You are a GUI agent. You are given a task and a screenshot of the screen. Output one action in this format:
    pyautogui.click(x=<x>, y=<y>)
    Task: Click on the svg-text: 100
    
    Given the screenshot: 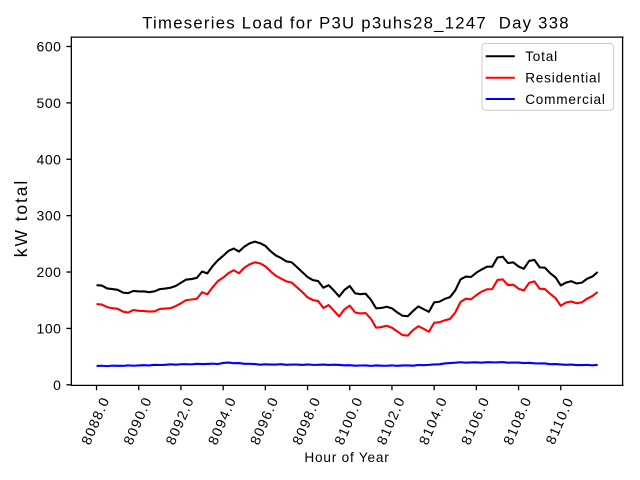 What is the action you would take?
    pyautogui.click(x=48, y=328)
    